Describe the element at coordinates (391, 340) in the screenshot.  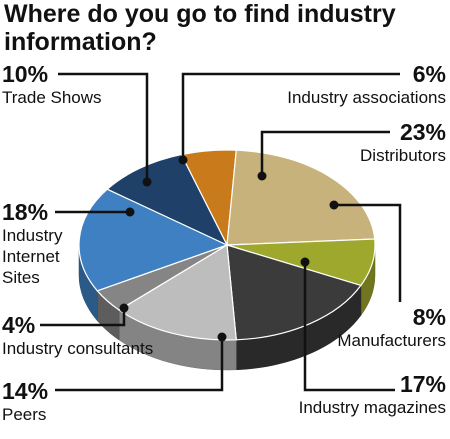
I see `category-label: Manufacturers` at that location.